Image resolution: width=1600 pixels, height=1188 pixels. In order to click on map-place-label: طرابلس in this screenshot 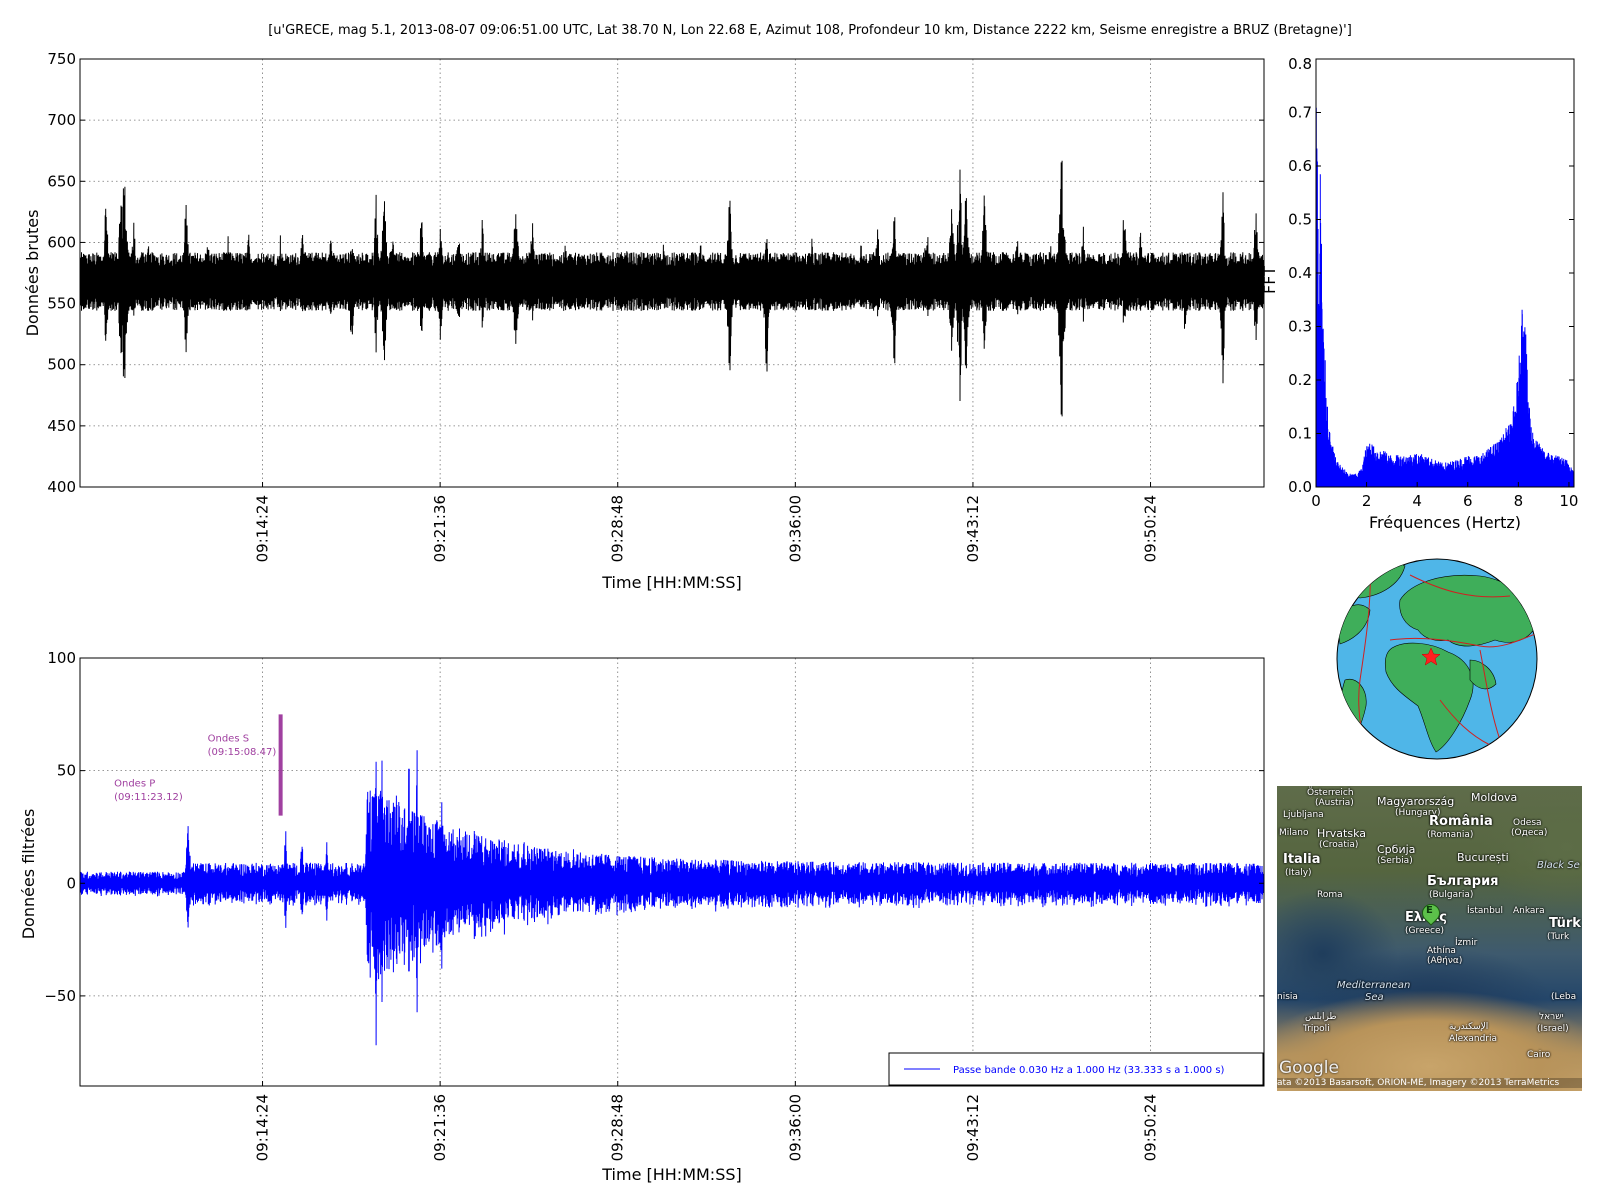, I will do `click(1321, 1017)`.